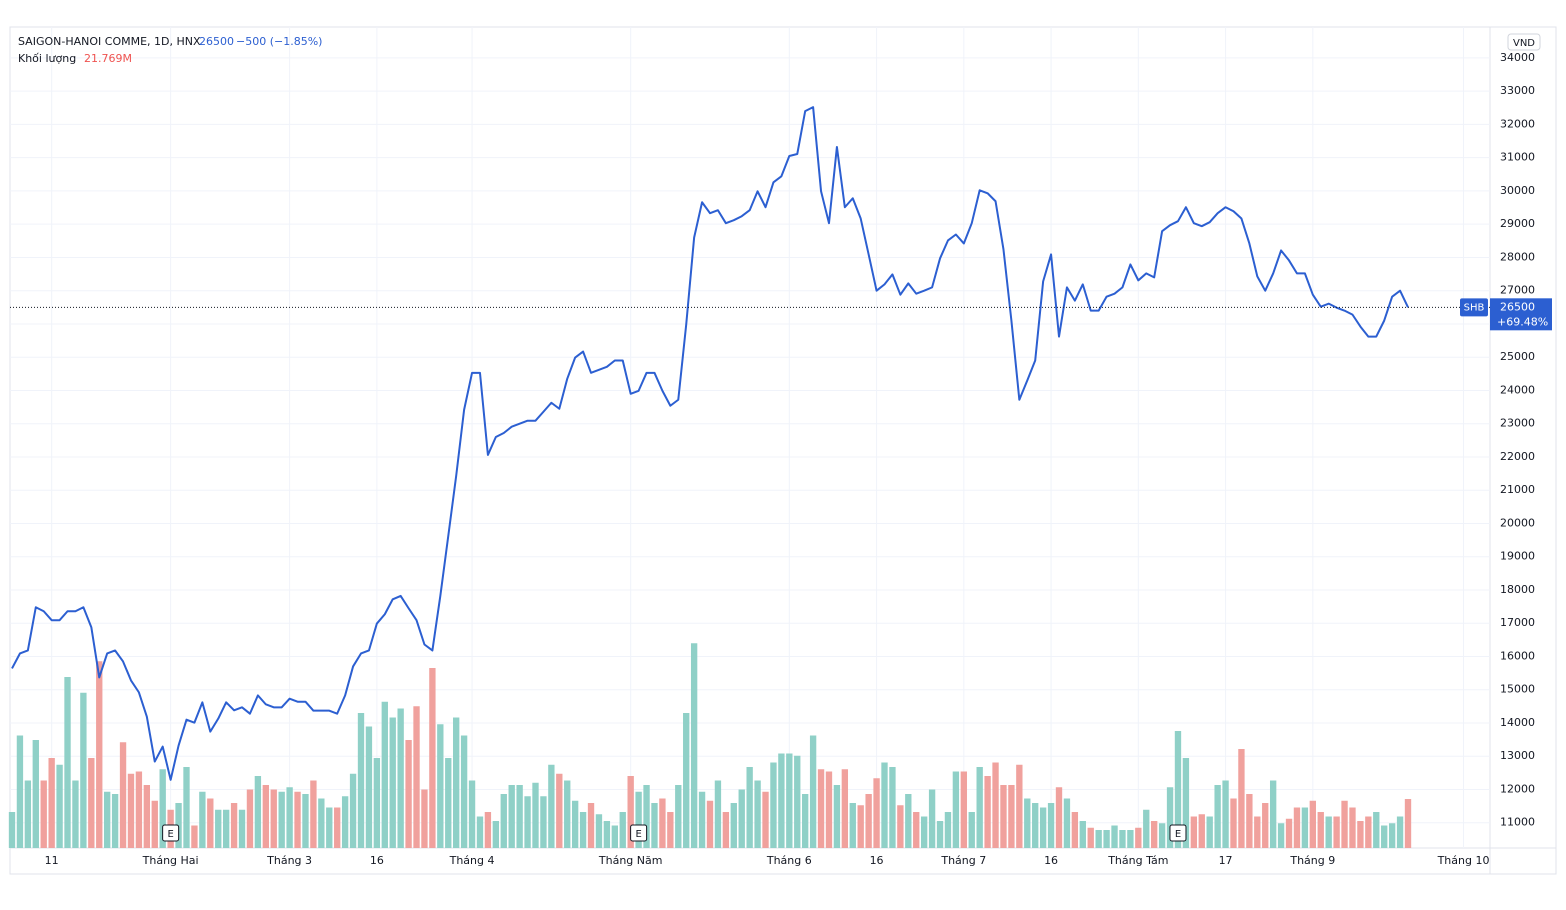 The image size is (1566, 910). Describe the element at coordinates (279, 41) in the screenshot. I see `price-change: −500 (−1.85%)` at that location.